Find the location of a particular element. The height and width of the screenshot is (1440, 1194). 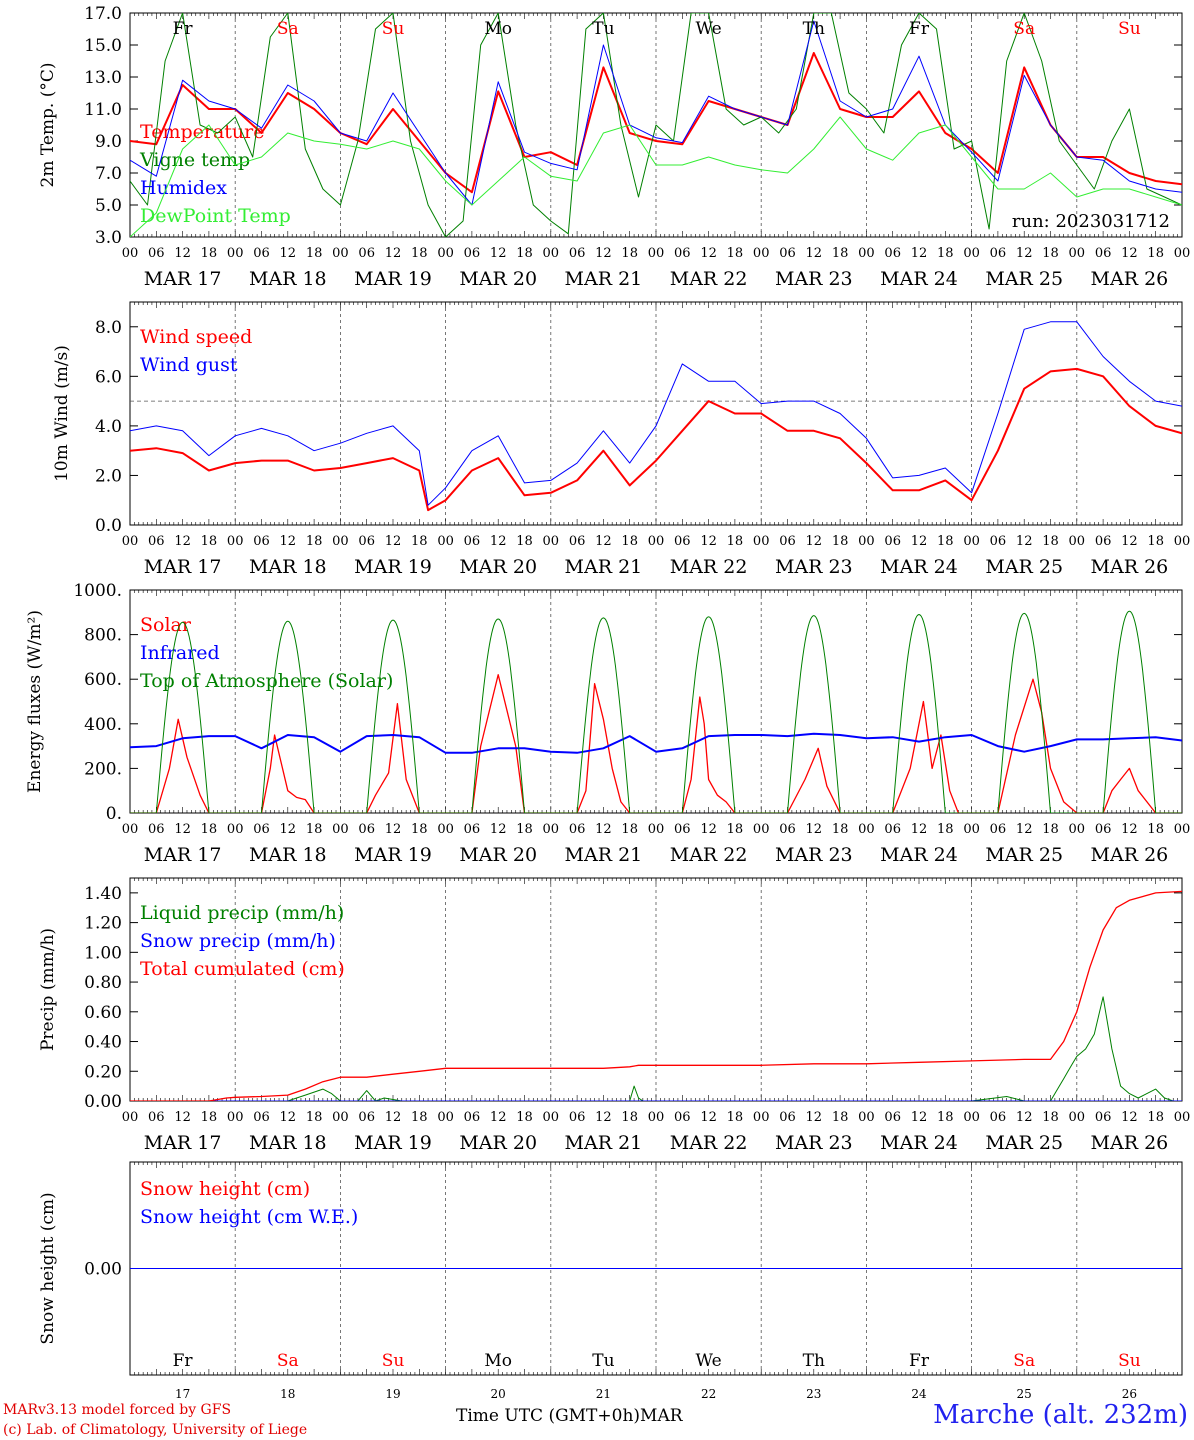

x-date-label: MAR 25 is located at coordinates (1024, 567).